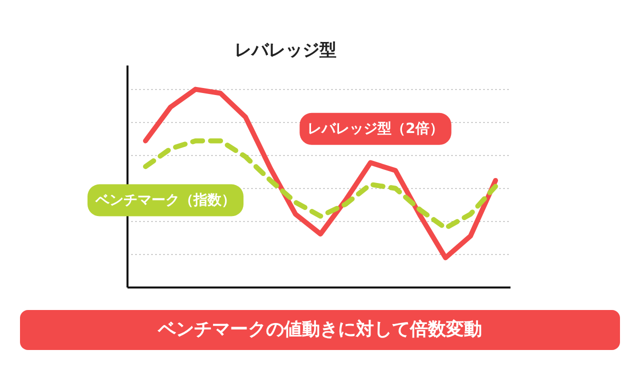 The width and height of the screenshot is (640, 372). What do you see at coordinates (376, 128) in the screenshot?
I see `text: レバレッジ型（2倍）` at bounding box center [376, 128].